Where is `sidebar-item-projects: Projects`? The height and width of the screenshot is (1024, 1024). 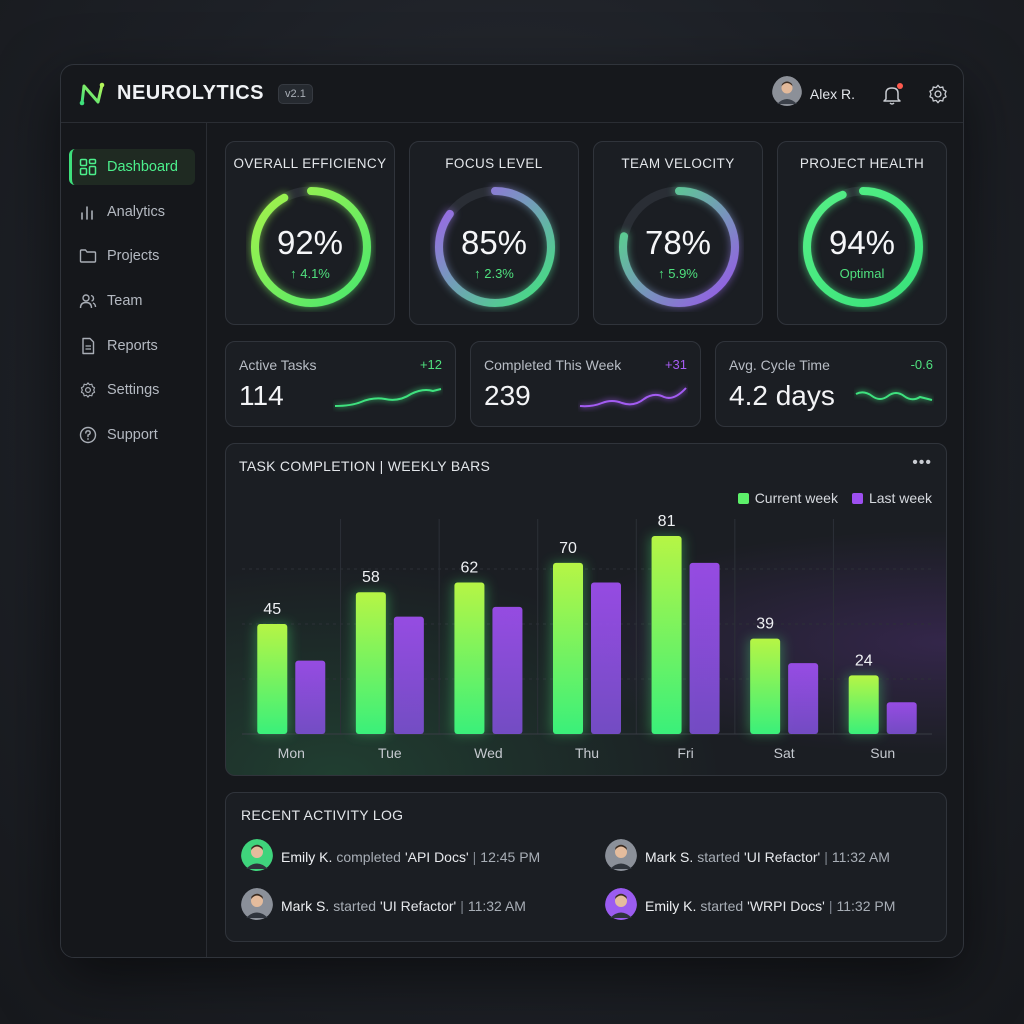 sidebar-item-projects: Projects is located at coordinates (132, 256).